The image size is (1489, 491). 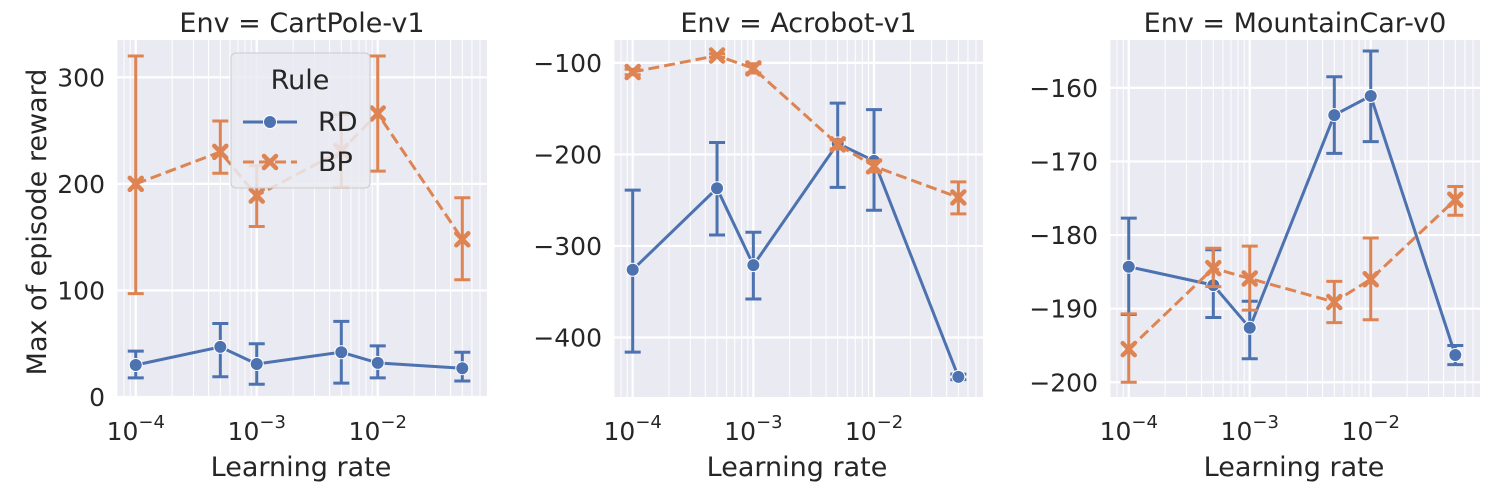 I want to click on y-axis-label: Max of episode reward, so click(x=37, y=222).